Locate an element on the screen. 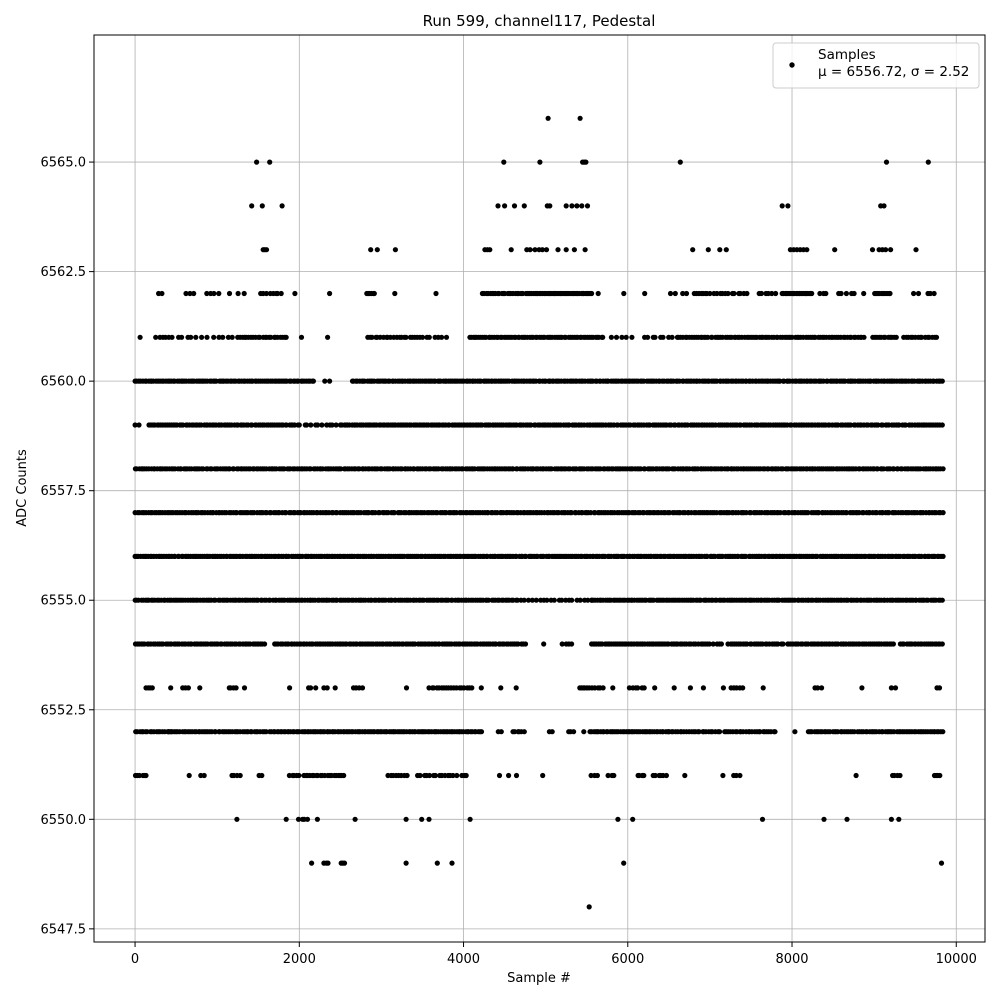 The image size is (1000, 1000). x-axis-ticks: 0 2000 4000 6000 8000 10000 is located at coordinates (554, 954).